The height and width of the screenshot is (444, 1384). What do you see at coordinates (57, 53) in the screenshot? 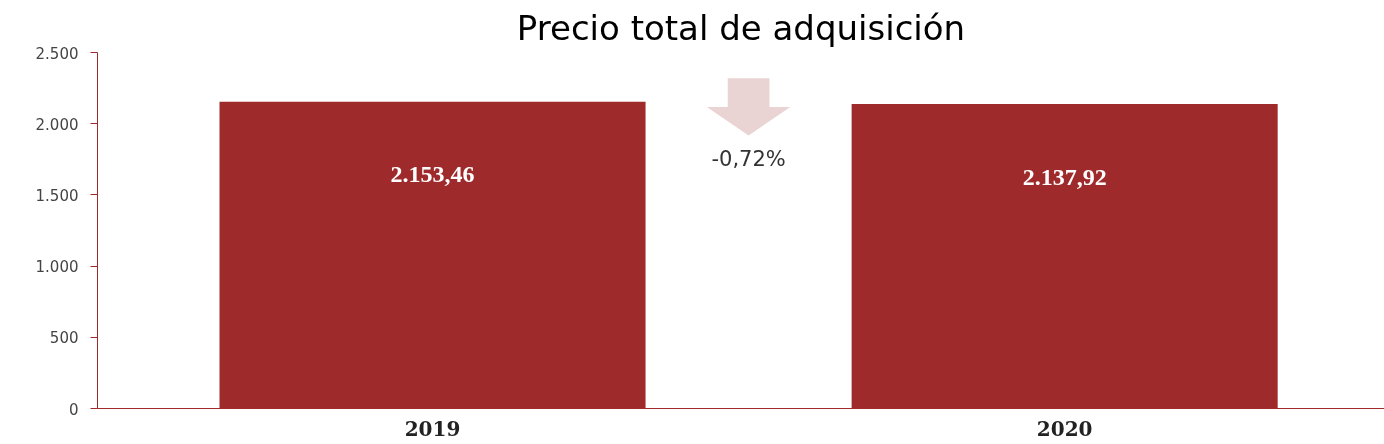
I see `y-tick-label: 2.500` at bounding box center [57, 53].